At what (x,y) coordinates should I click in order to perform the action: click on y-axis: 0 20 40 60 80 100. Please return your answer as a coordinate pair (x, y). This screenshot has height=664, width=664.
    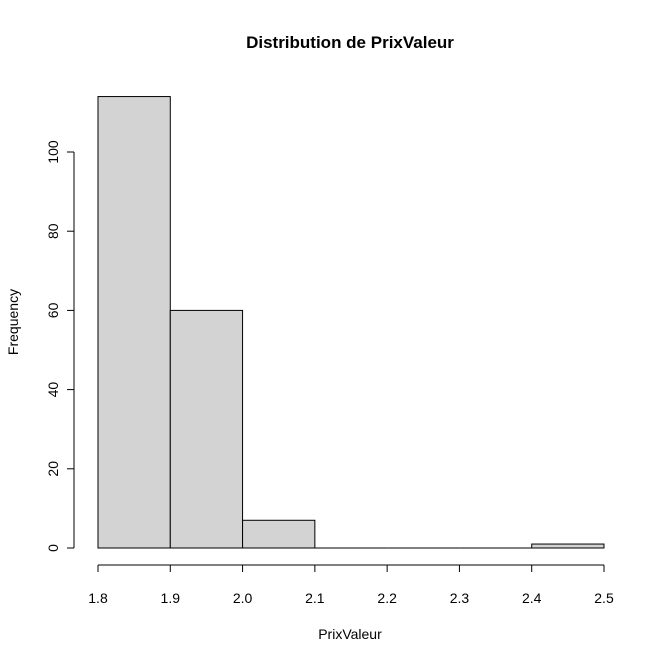
    Looking at the image, I should click on (60, 346).